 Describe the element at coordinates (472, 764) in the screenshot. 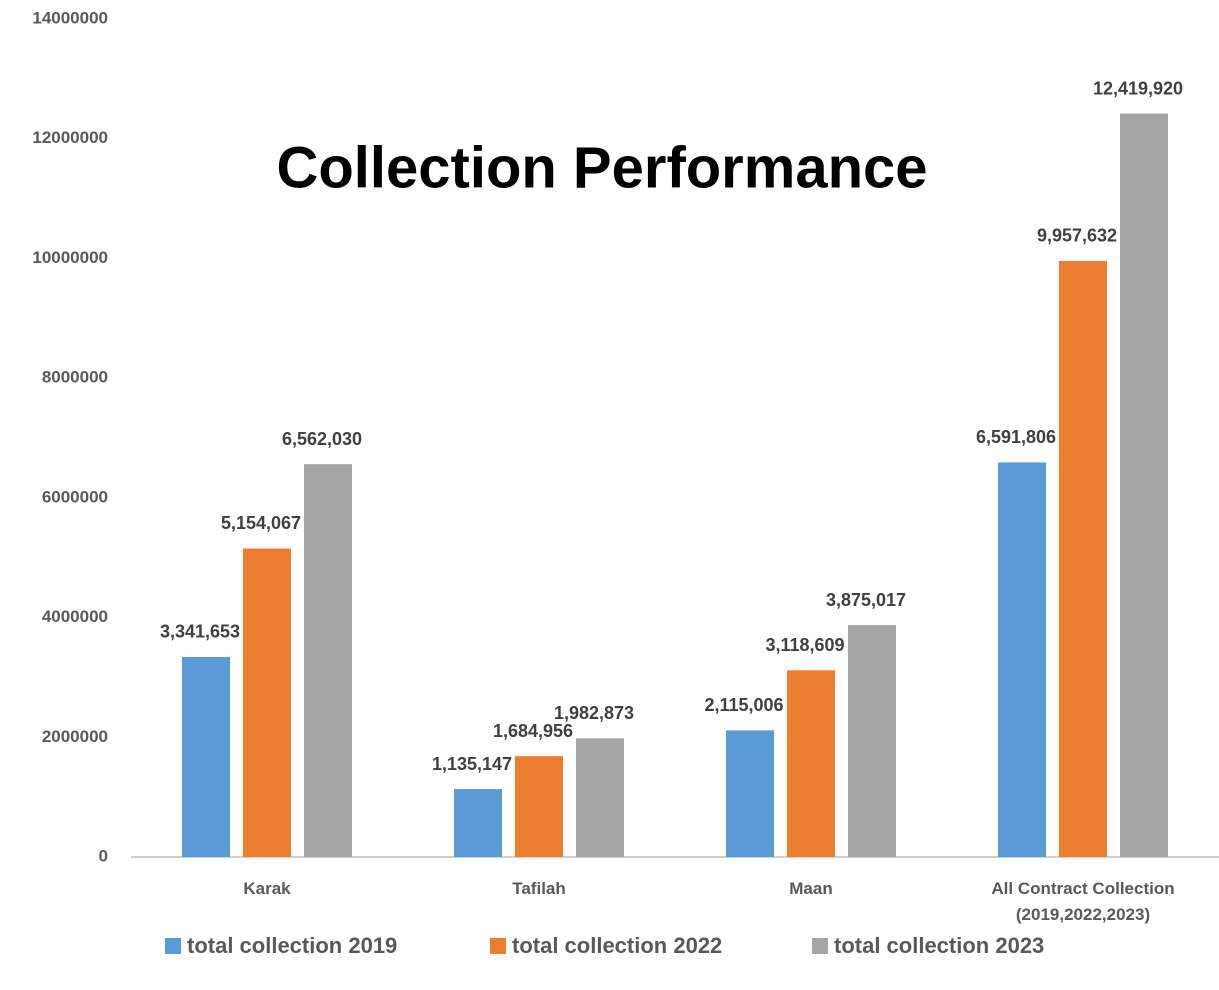

I see `data-label: 1,135,147` at that location.